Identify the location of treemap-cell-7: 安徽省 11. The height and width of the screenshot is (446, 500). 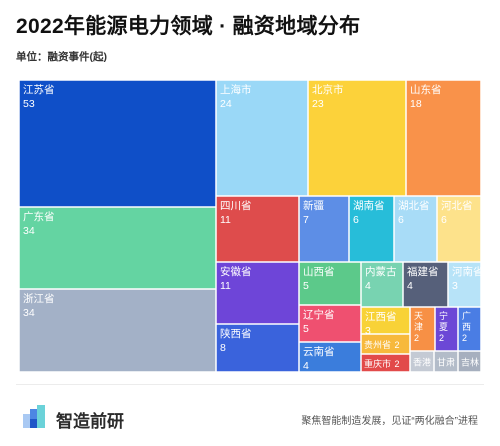
(257, 293).